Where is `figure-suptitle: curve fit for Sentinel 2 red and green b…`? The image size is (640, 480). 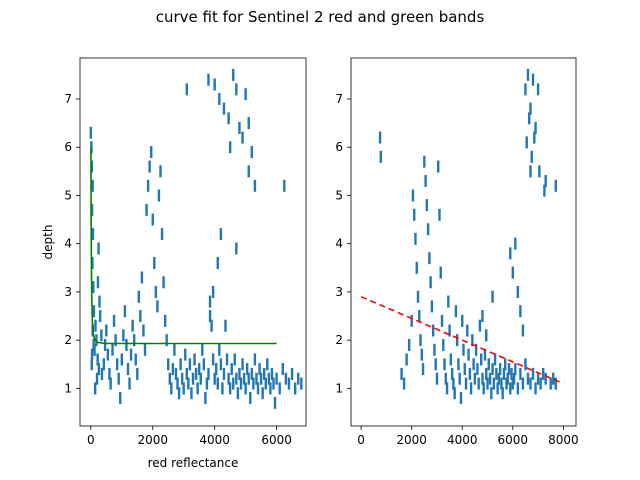
figure-suptitle: curve fit for Sentinel 2 red and green b… is located at coordinates (320, 17).